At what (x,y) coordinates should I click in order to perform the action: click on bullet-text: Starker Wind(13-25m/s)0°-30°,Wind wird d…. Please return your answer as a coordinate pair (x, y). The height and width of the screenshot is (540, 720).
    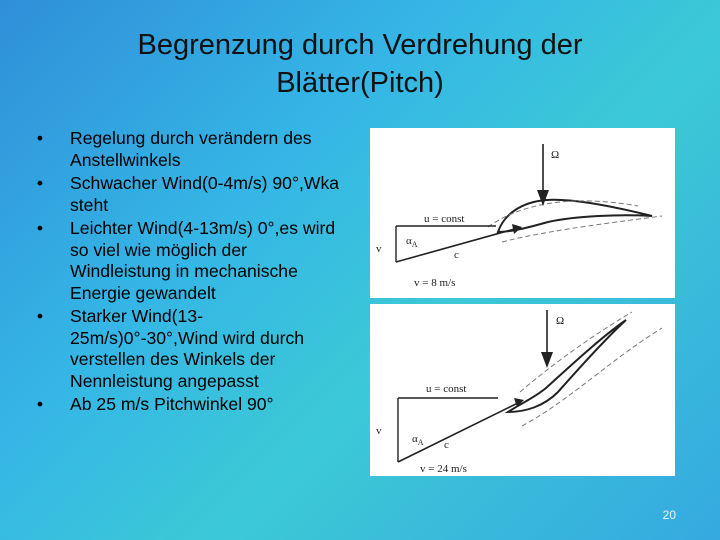
    Looking at the image, I should click on (187, 348).